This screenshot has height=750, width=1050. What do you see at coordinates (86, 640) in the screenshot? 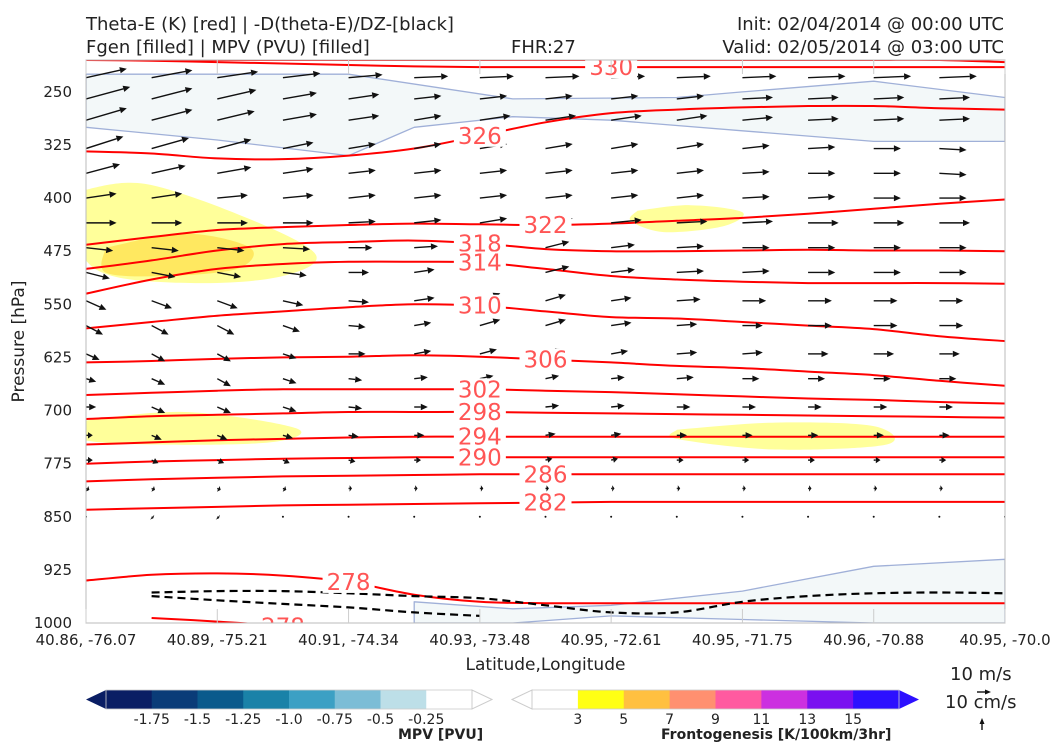
I see `x-tick-label: 40.86, -76.07` at bounding box center [86, 640].